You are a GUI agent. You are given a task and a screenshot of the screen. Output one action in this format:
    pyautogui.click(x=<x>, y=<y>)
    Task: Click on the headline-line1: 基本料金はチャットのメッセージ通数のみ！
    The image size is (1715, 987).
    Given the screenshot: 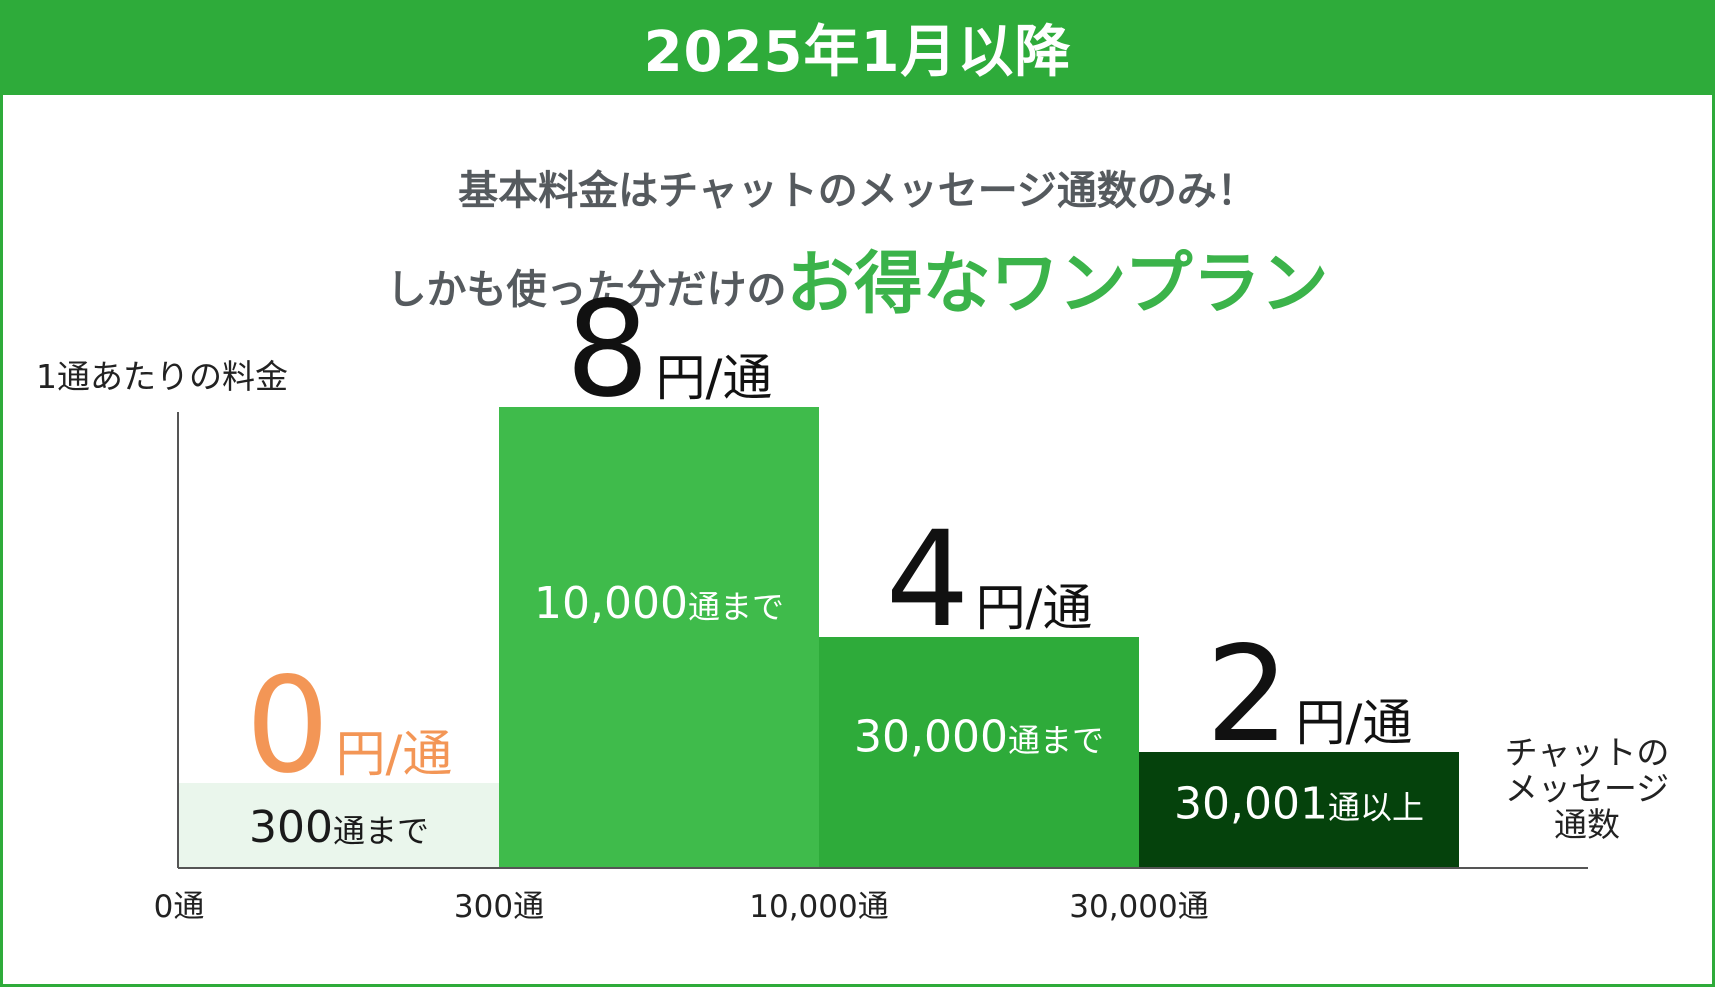 What is the action you would take?
    pyautogui.click(x=857, y=191)
    